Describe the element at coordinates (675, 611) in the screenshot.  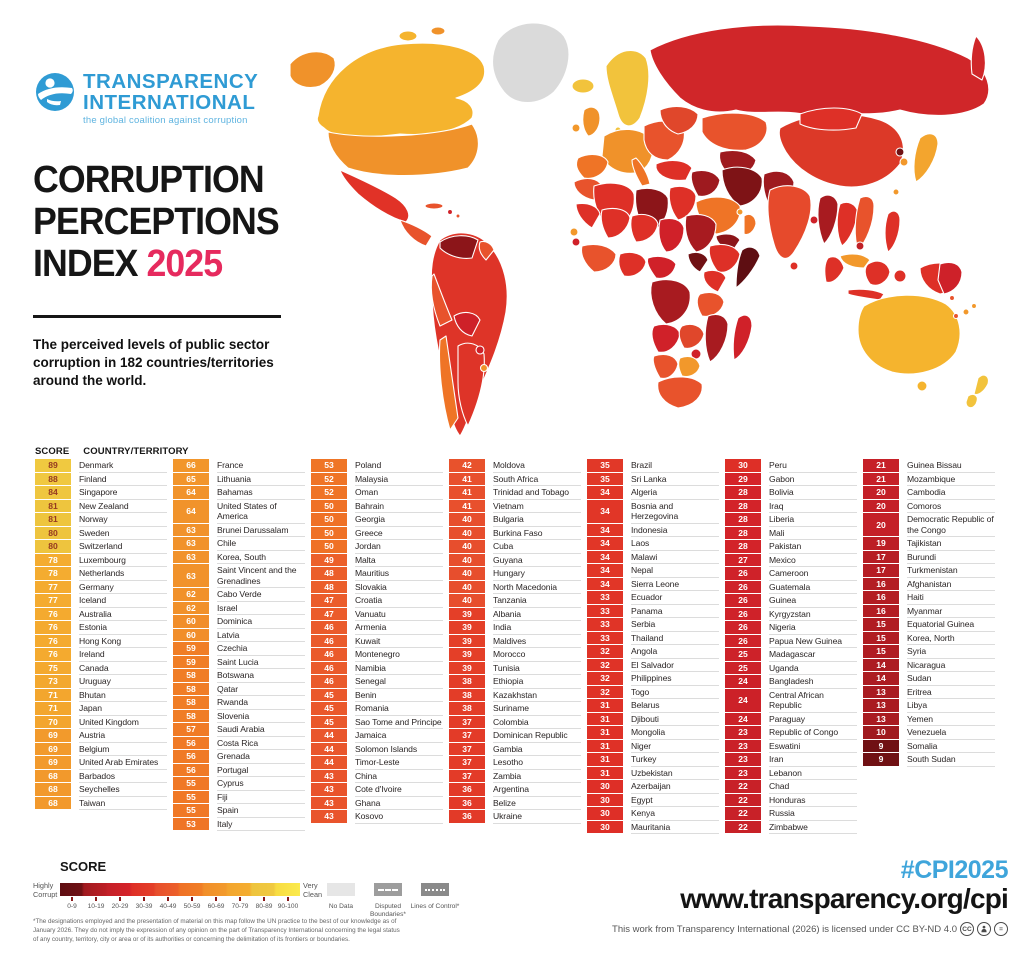
I see `country-name: Panama` at that location.